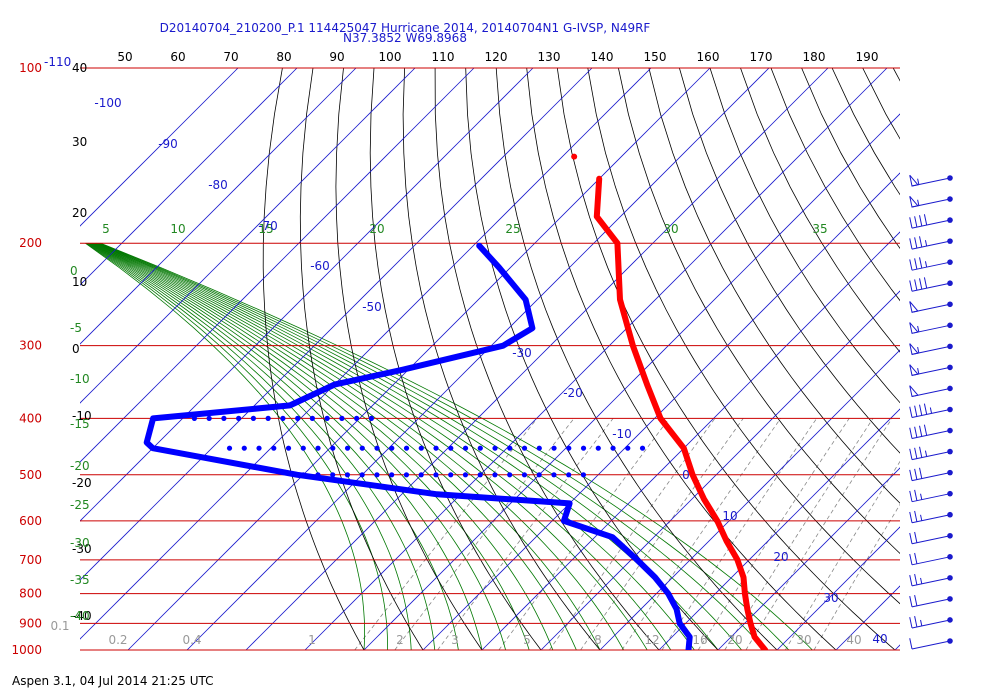 The height and width of the screenshot is (700, 1000). I want to click on height-label: 30, so click(79, 142).